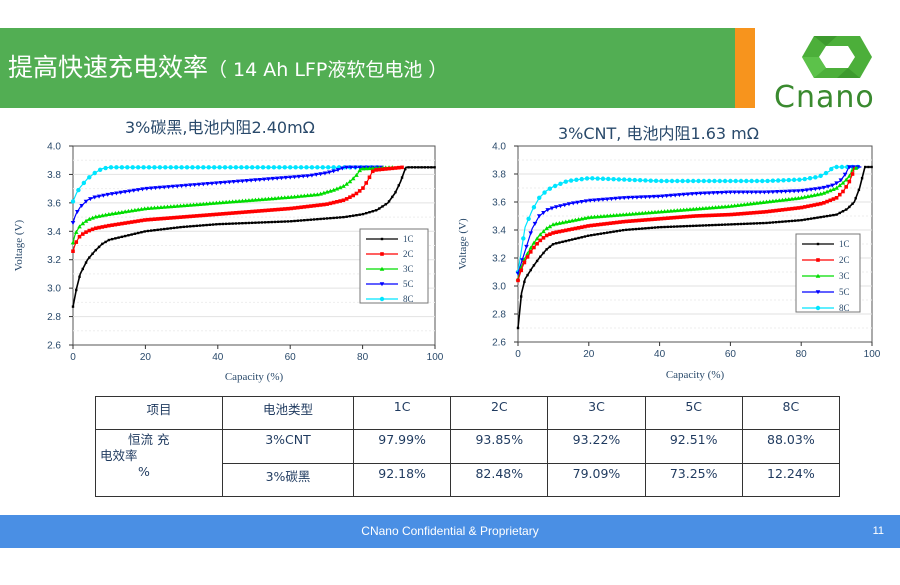 Image resolution: width=900 pixels, height=585 pixels. I want to click on series-1C, so click(253, 237).